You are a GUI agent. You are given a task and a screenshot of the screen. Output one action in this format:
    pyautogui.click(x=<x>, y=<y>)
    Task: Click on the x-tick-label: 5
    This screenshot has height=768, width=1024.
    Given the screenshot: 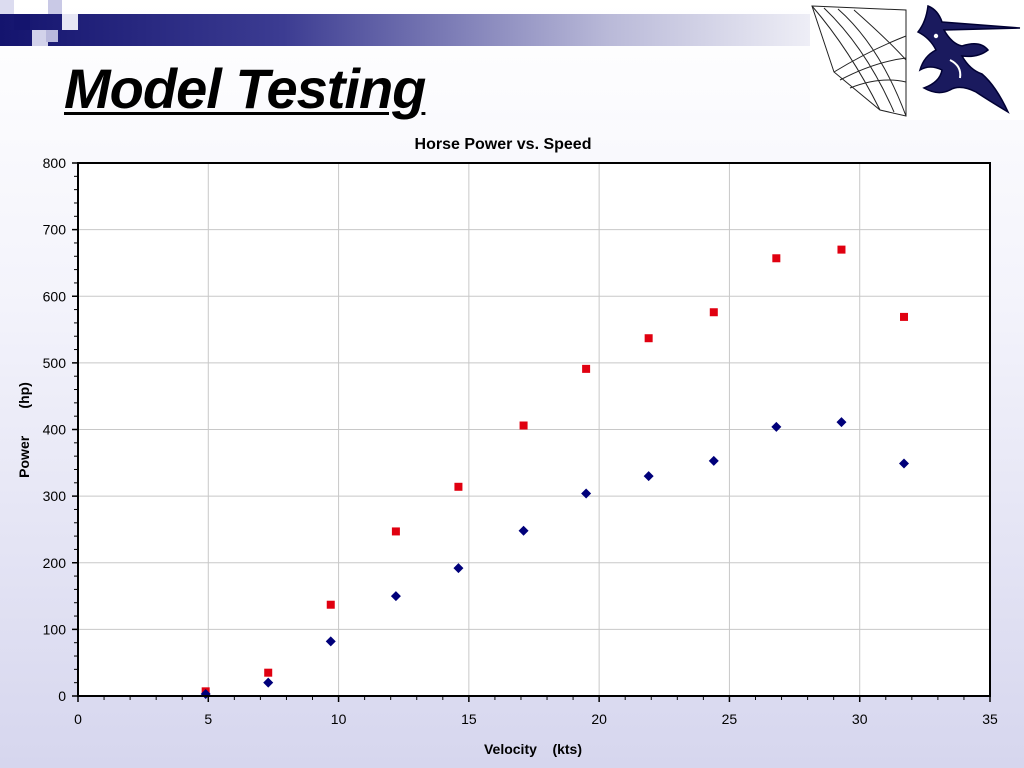 What is the action you would take?
    pyautogui.click(x=208, y=719)
    